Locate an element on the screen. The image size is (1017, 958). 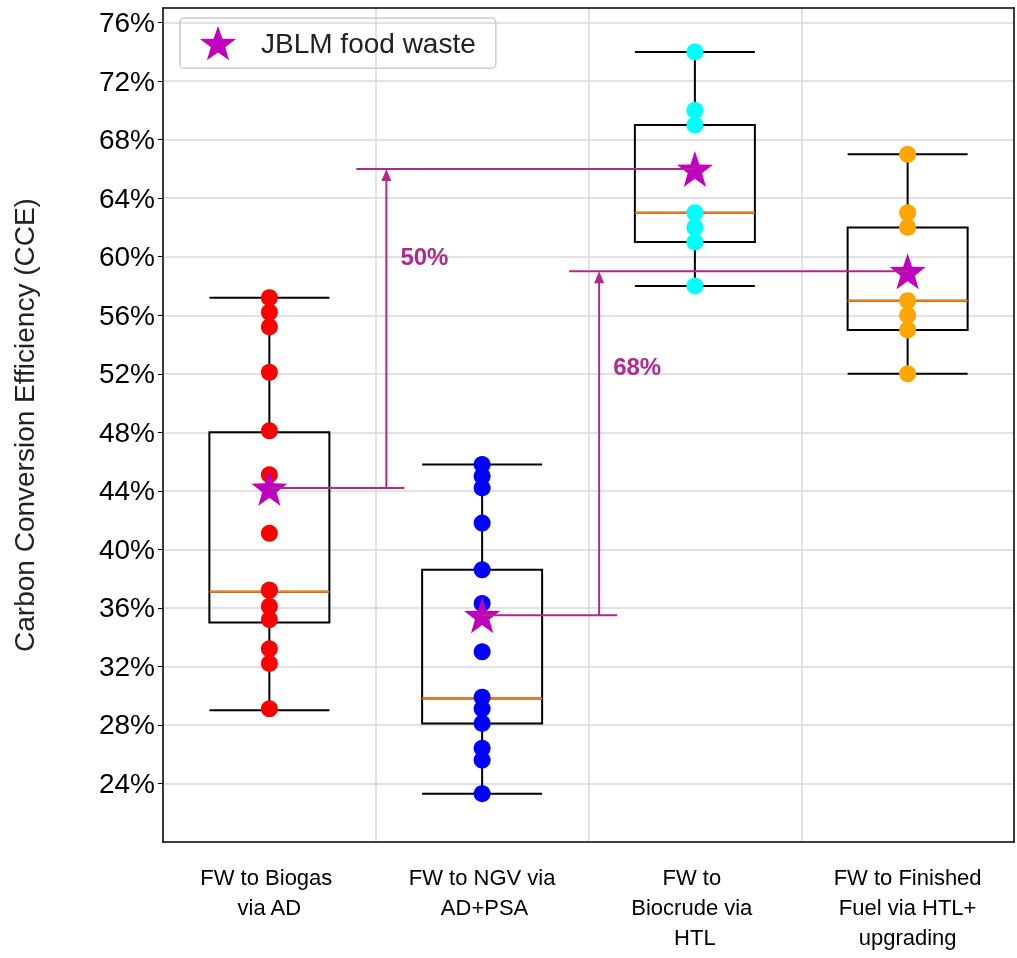
x-tick-label: FW to NGV via AD+PSA is located at coordinates (482, 892).